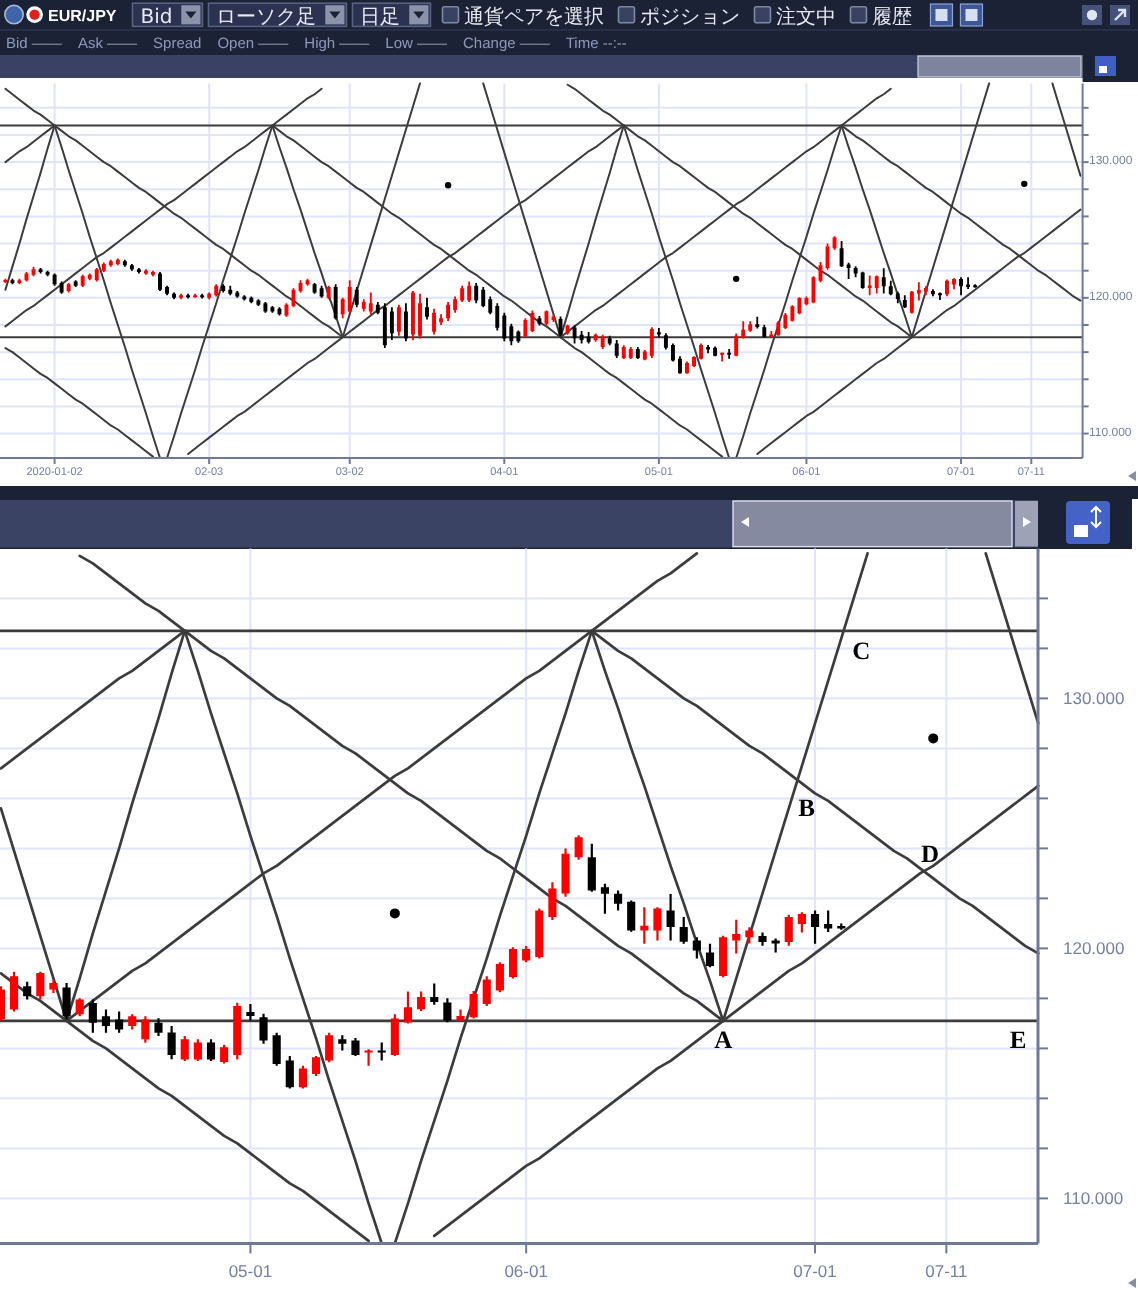  I want to click on dropdown: Bid, so click(167, 15).